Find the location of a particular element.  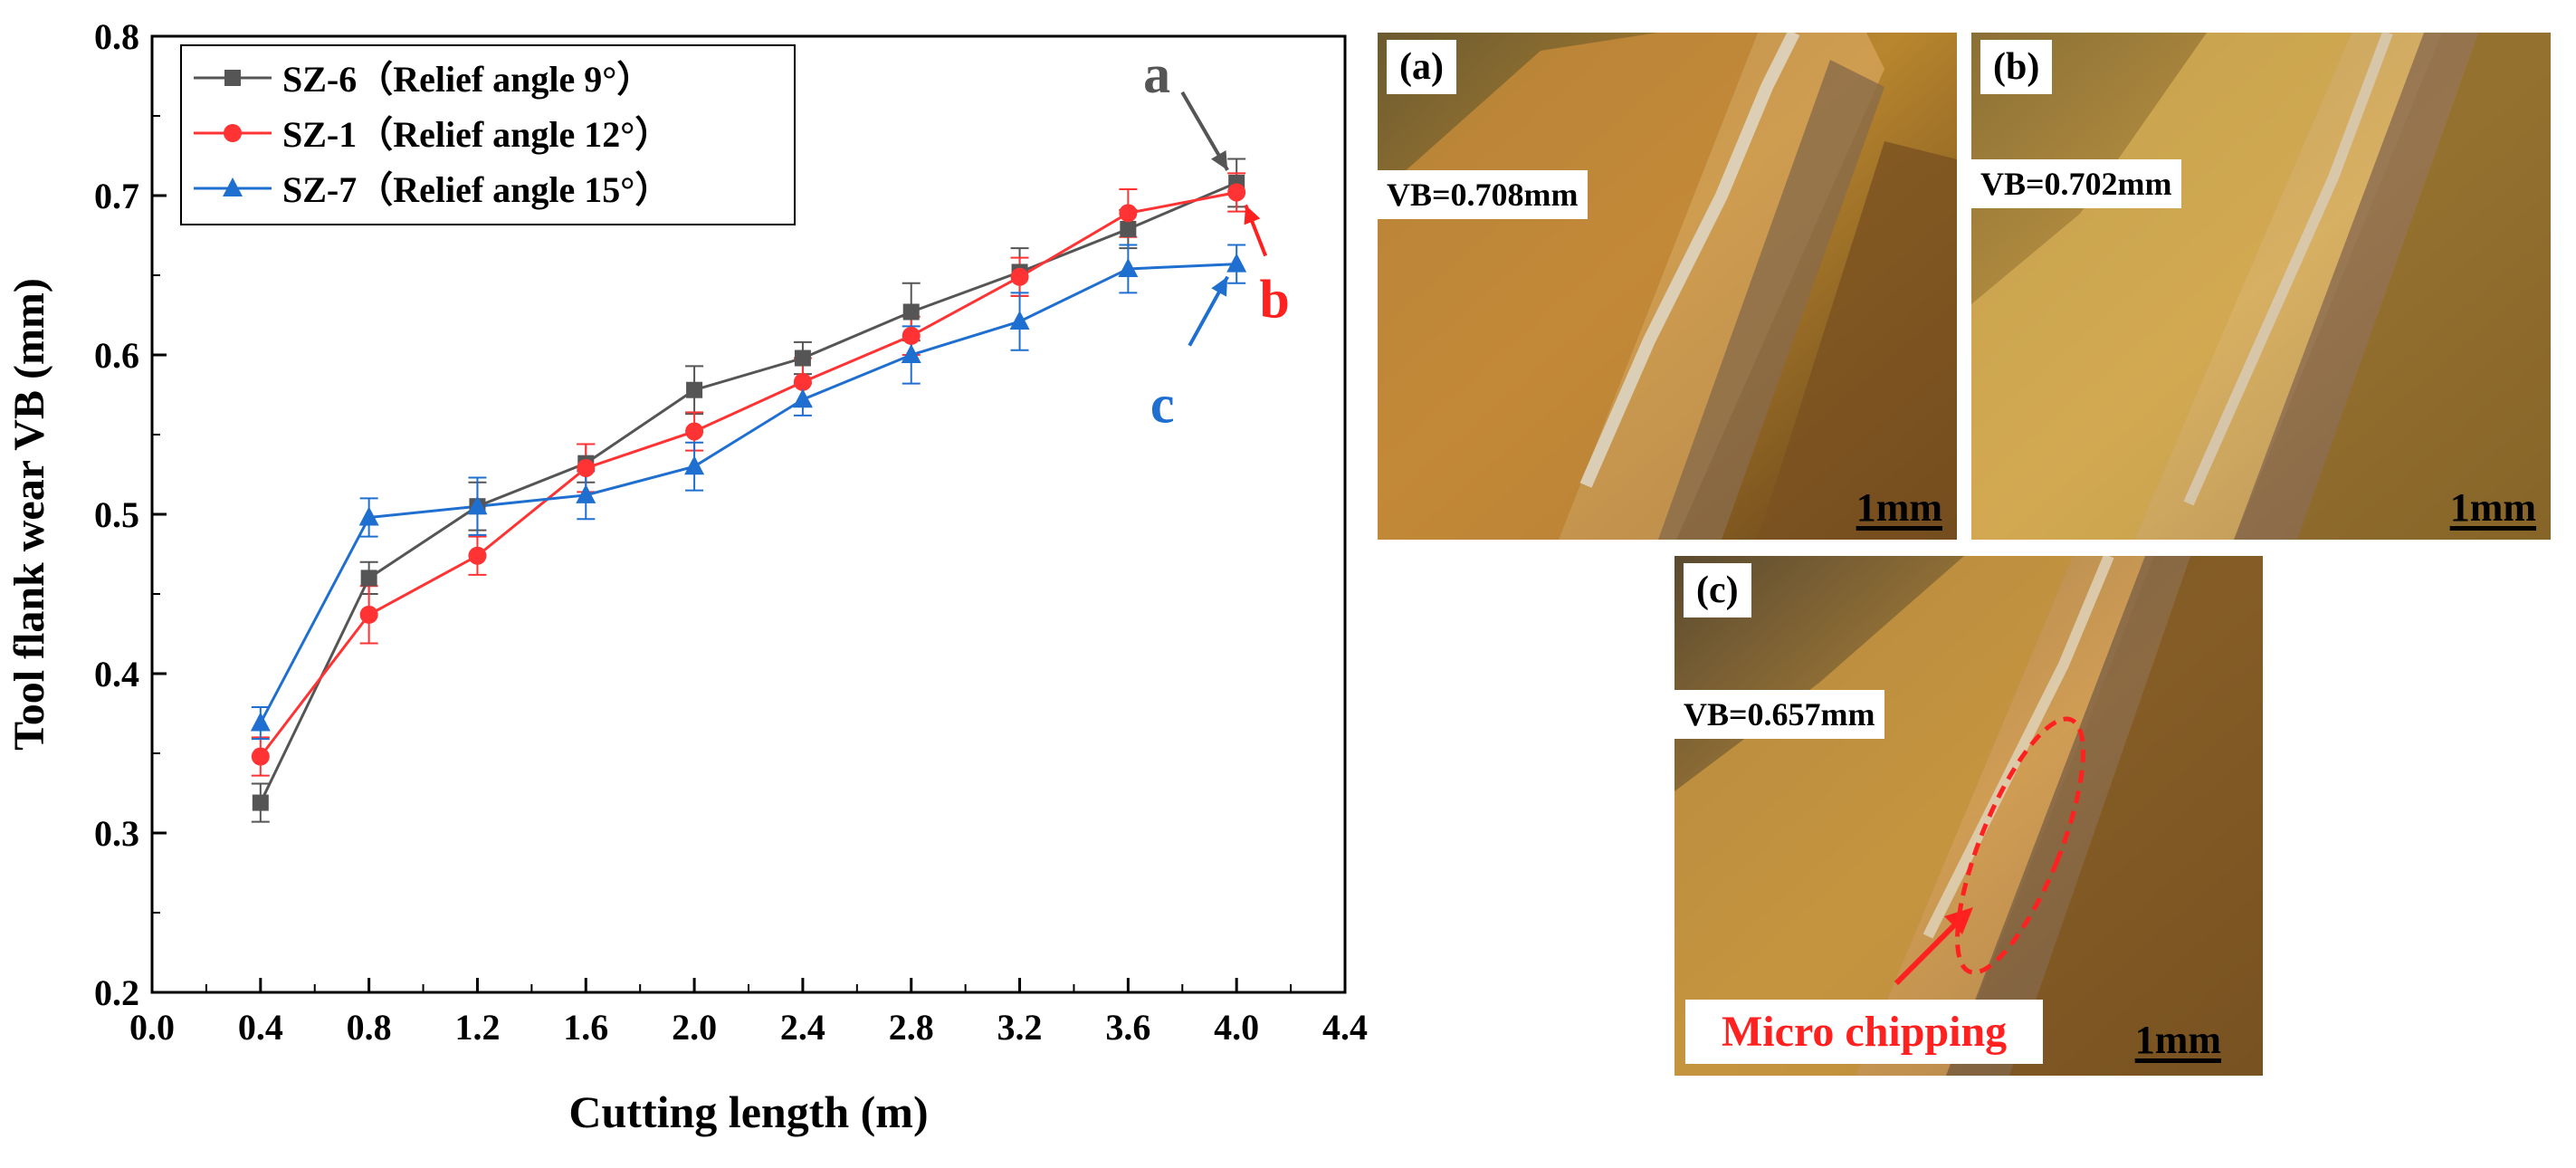

y-axis-label: Tool flank wear VB (mm) is located at coordinates (29, 514).